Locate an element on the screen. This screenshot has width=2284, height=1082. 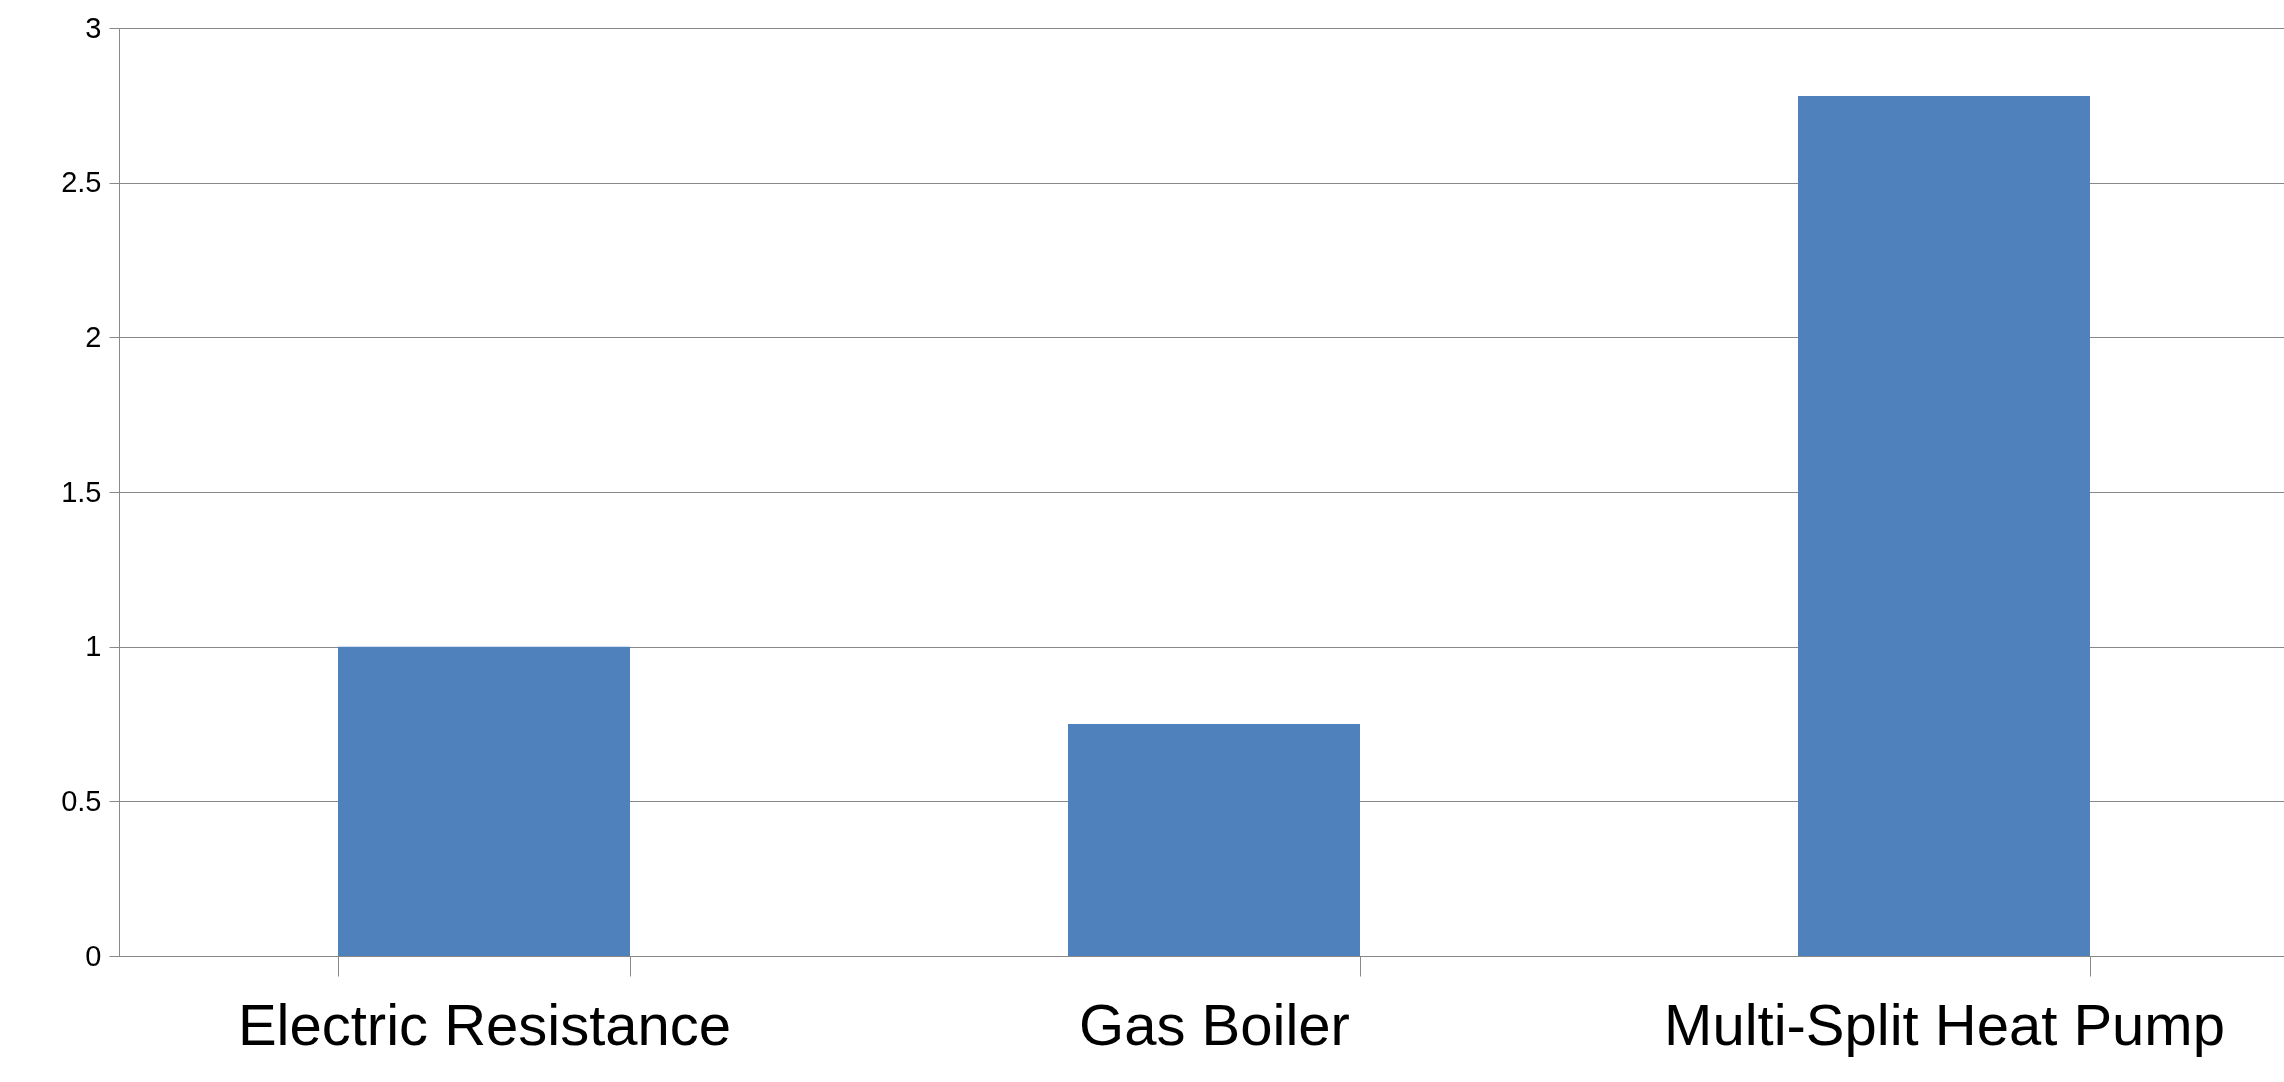
y-tick-label: 1.5 is located at coordinates (81, 491).